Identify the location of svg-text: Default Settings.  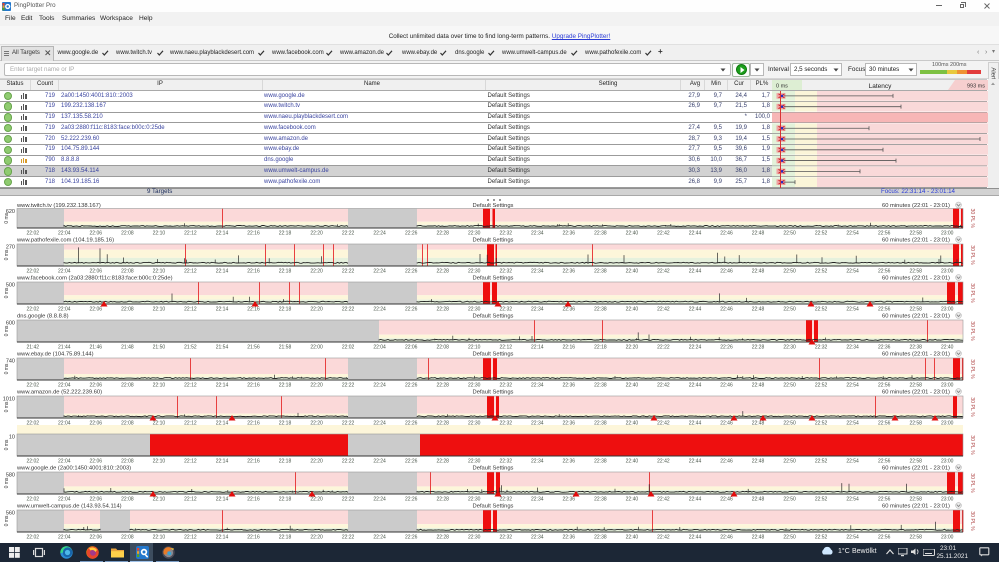
(493, 206).